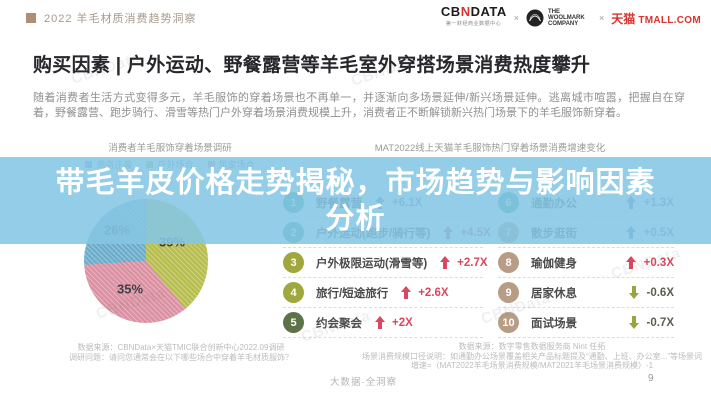 The width and height of the screenshot is (711, 400). What do you see at coordinates (170, 148) in the screenshot?
I see `left-chart-title: 消费者羊毛服饰穿着场景调研` at bounding box center [170, 148].